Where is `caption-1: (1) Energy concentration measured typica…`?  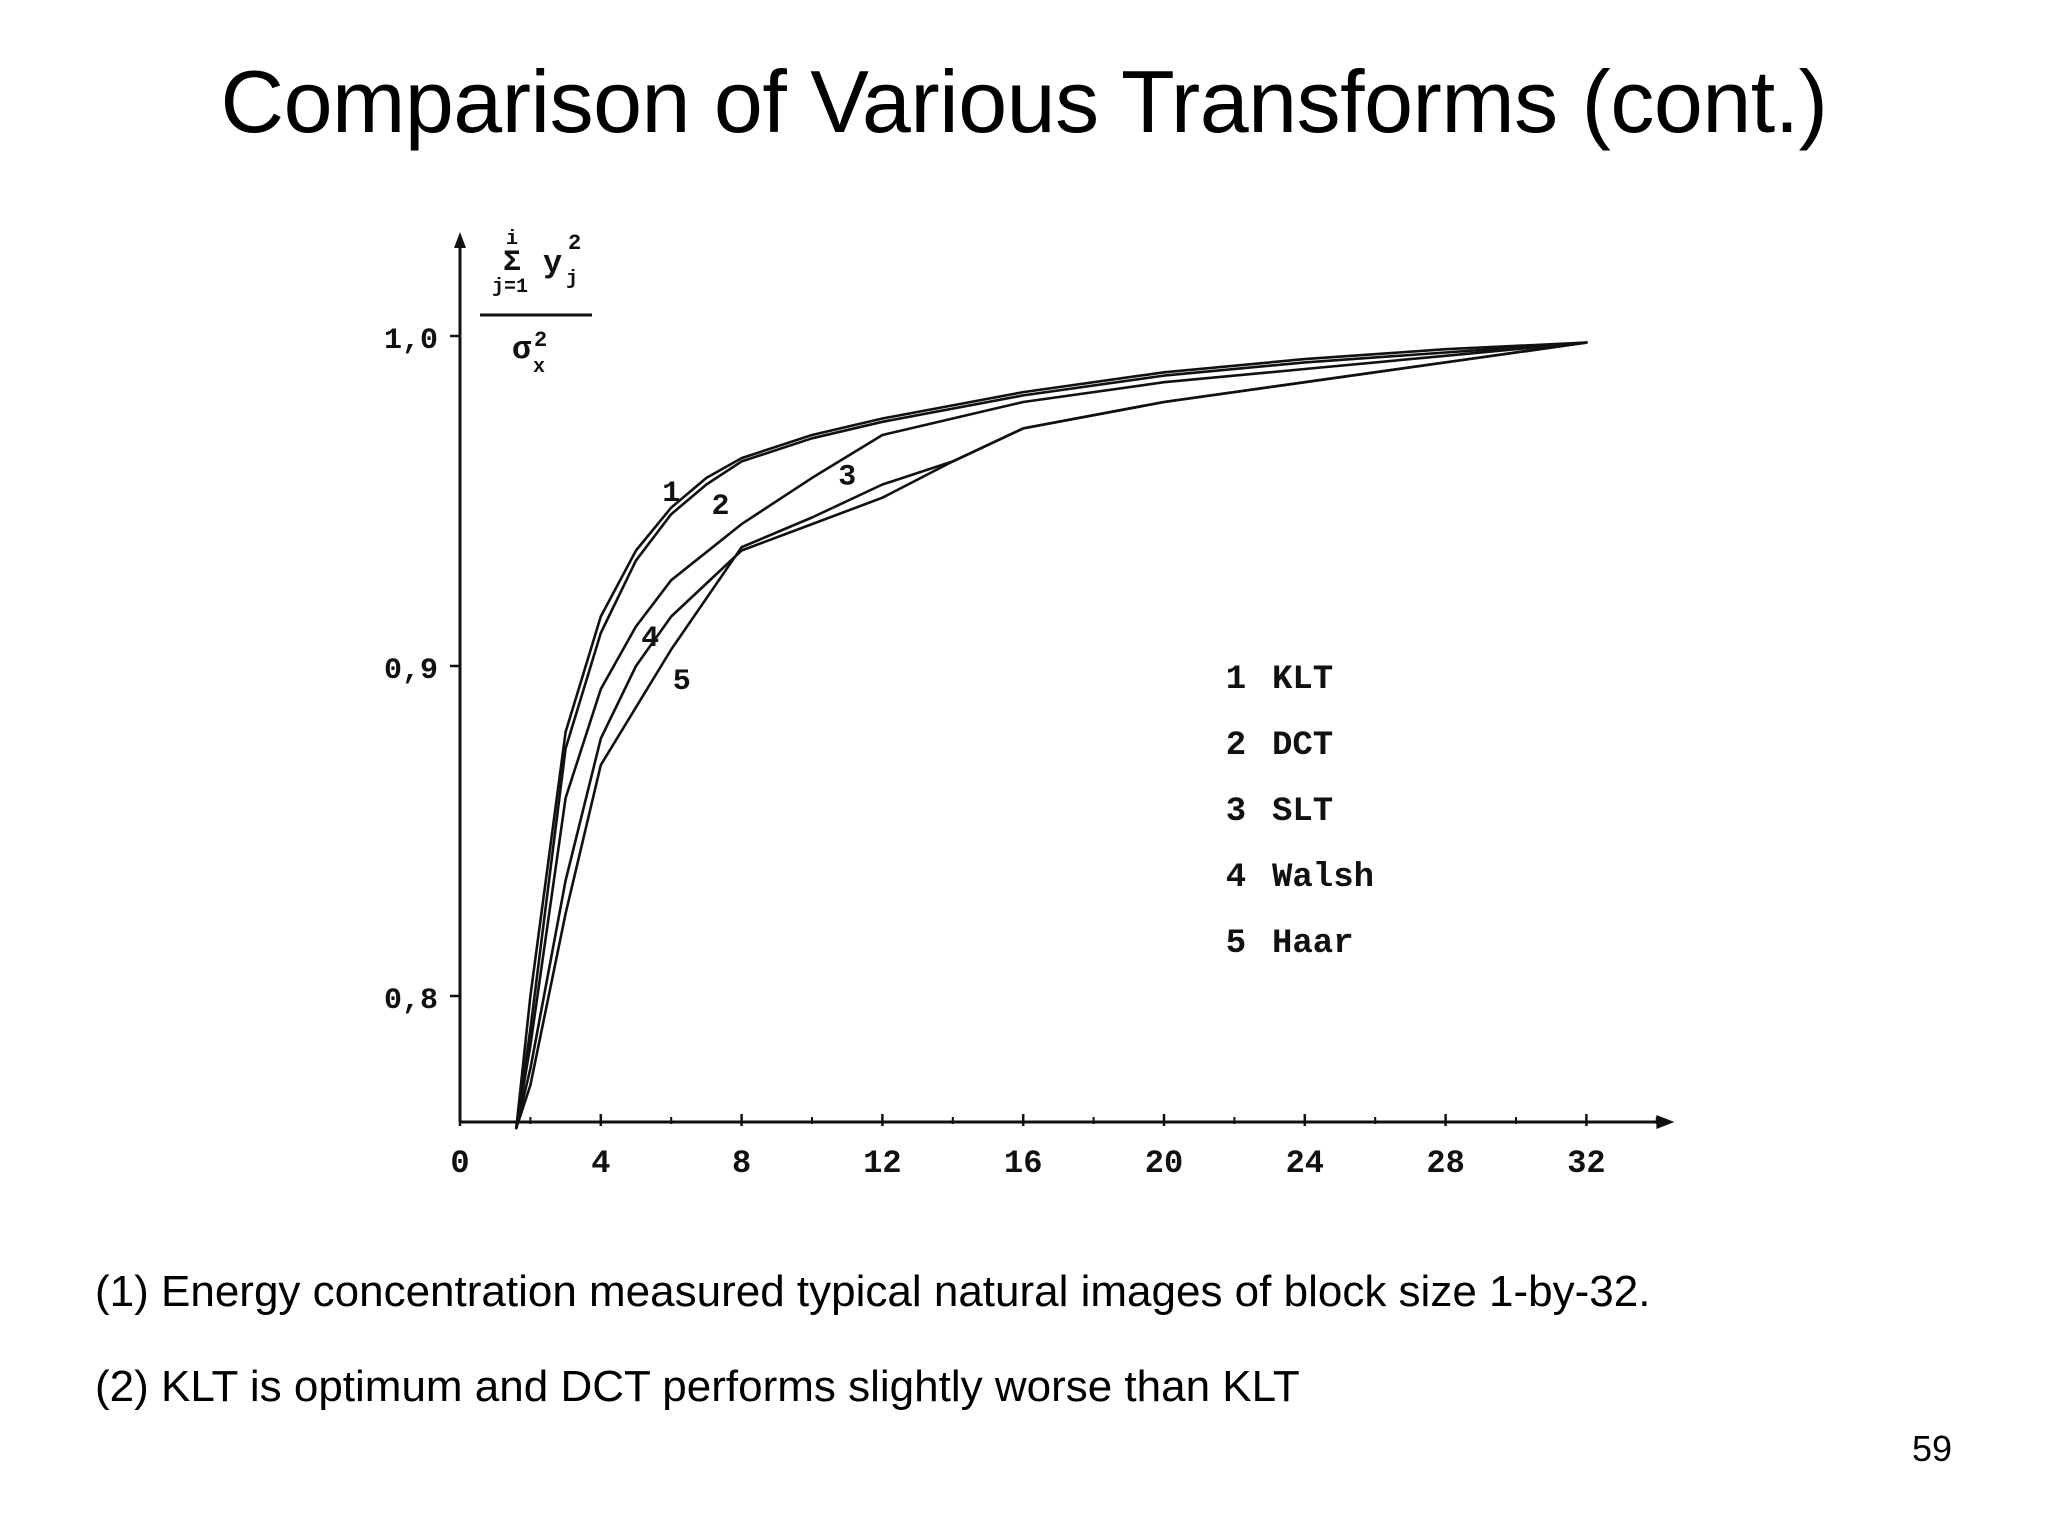
caption-1: (1) Energy concentration measured typica… is located at coordinates (873, 1291).